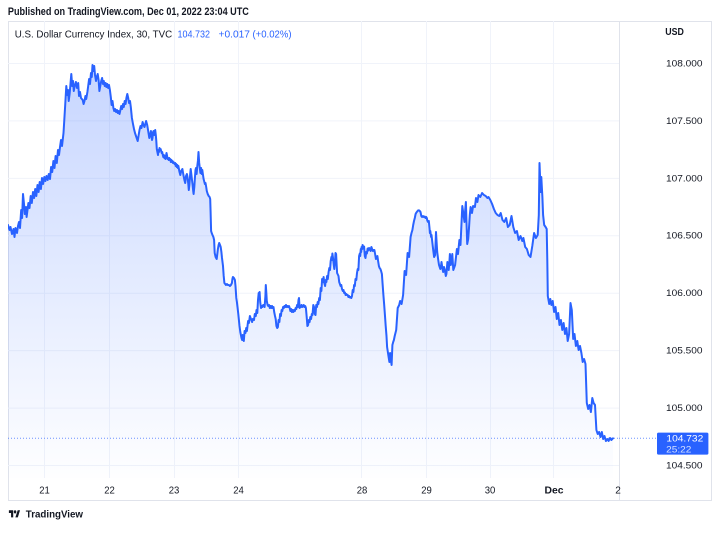 The height and width of the screenshot is (534, 720). I want to click on svg-text: 107.000, so click(684, 178).